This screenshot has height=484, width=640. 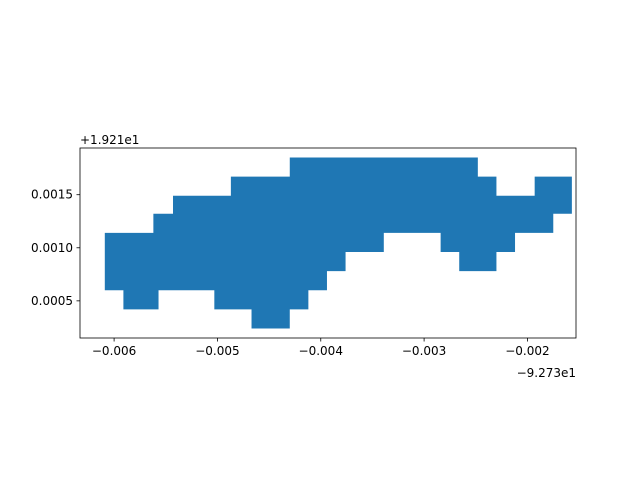 What do you see at coordinates (52, 248) in the screenshot?
I see `y-tick-label: 0.0010` at bounding box center [52, 248].